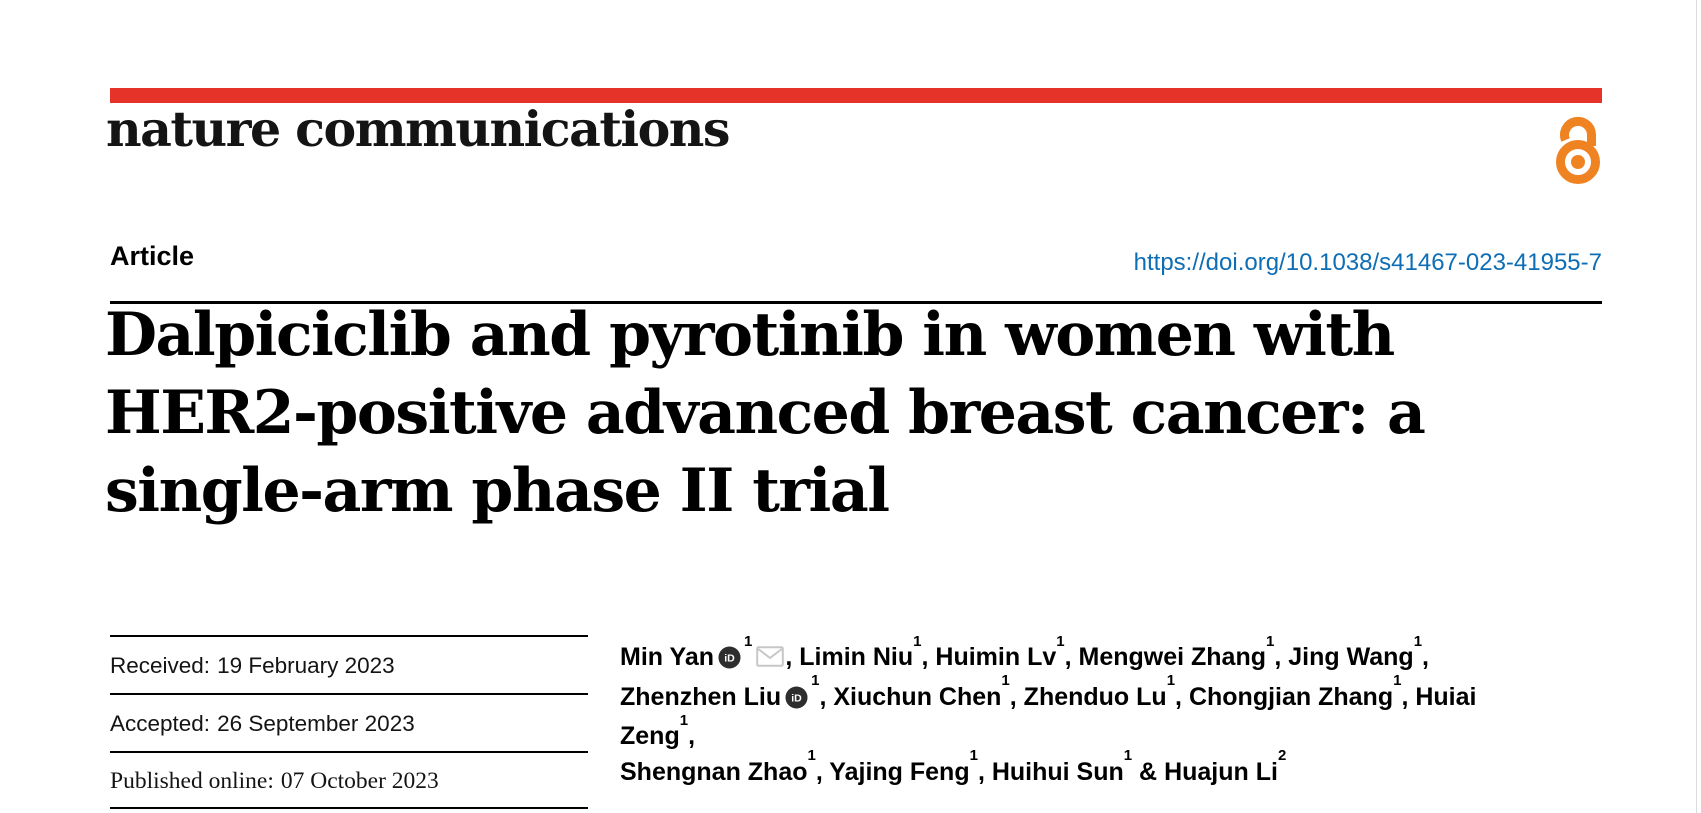 This screenshot has height=813, width=1701. I want to click on author: Huimin Lv1,, so click(1007, 651).